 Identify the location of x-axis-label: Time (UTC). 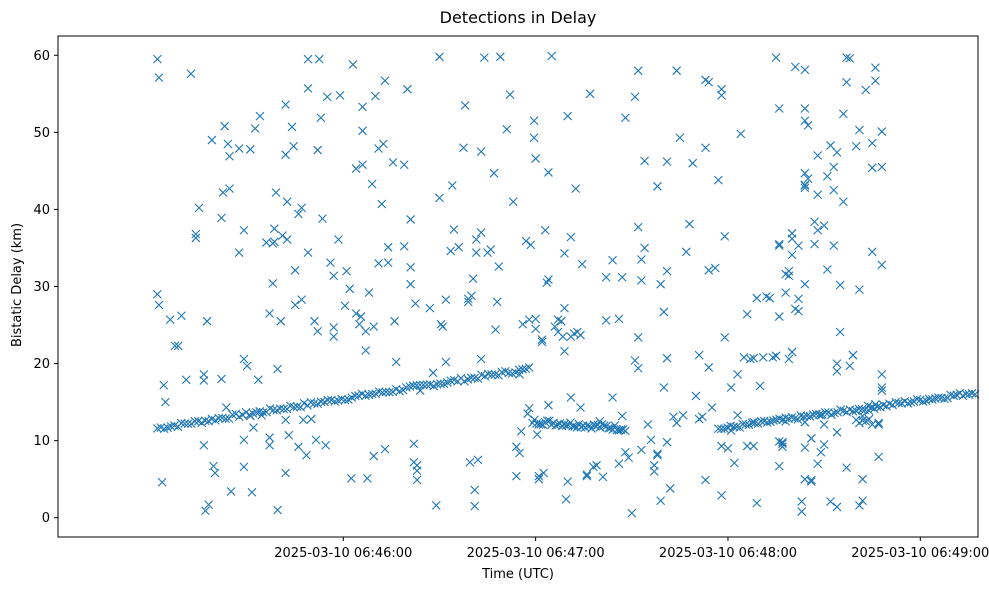
(517, 574).